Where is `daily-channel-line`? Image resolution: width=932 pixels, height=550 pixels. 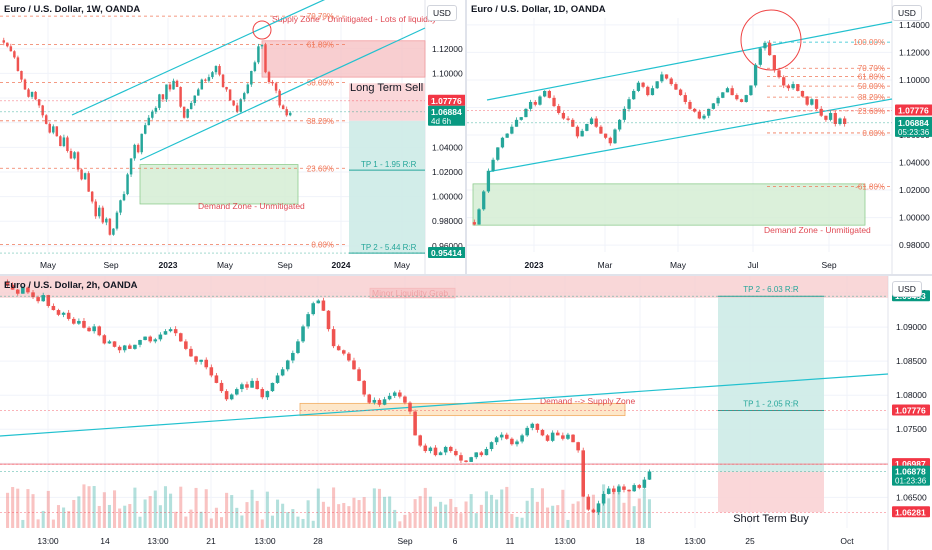 daily-channel-line is located at coordinates (689, 61).